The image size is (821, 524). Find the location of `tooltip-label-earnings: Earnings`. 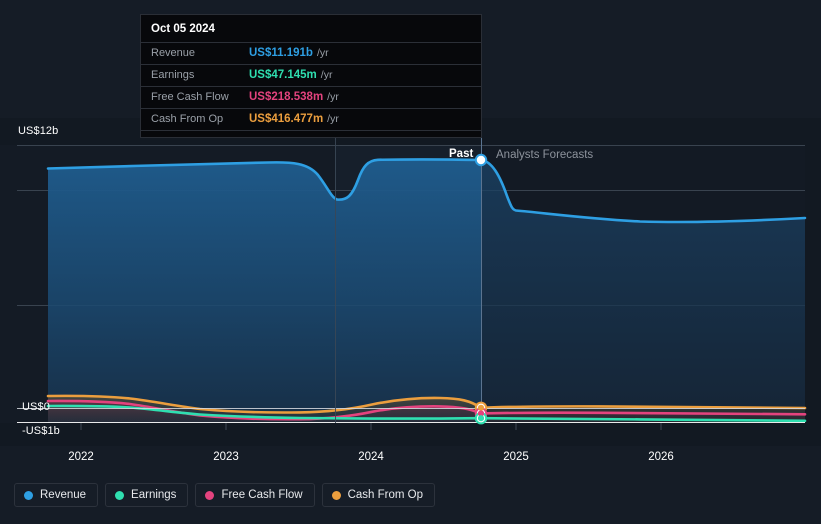

tooltip-label-earnings: Earnings is located at coordinates (173, 75).